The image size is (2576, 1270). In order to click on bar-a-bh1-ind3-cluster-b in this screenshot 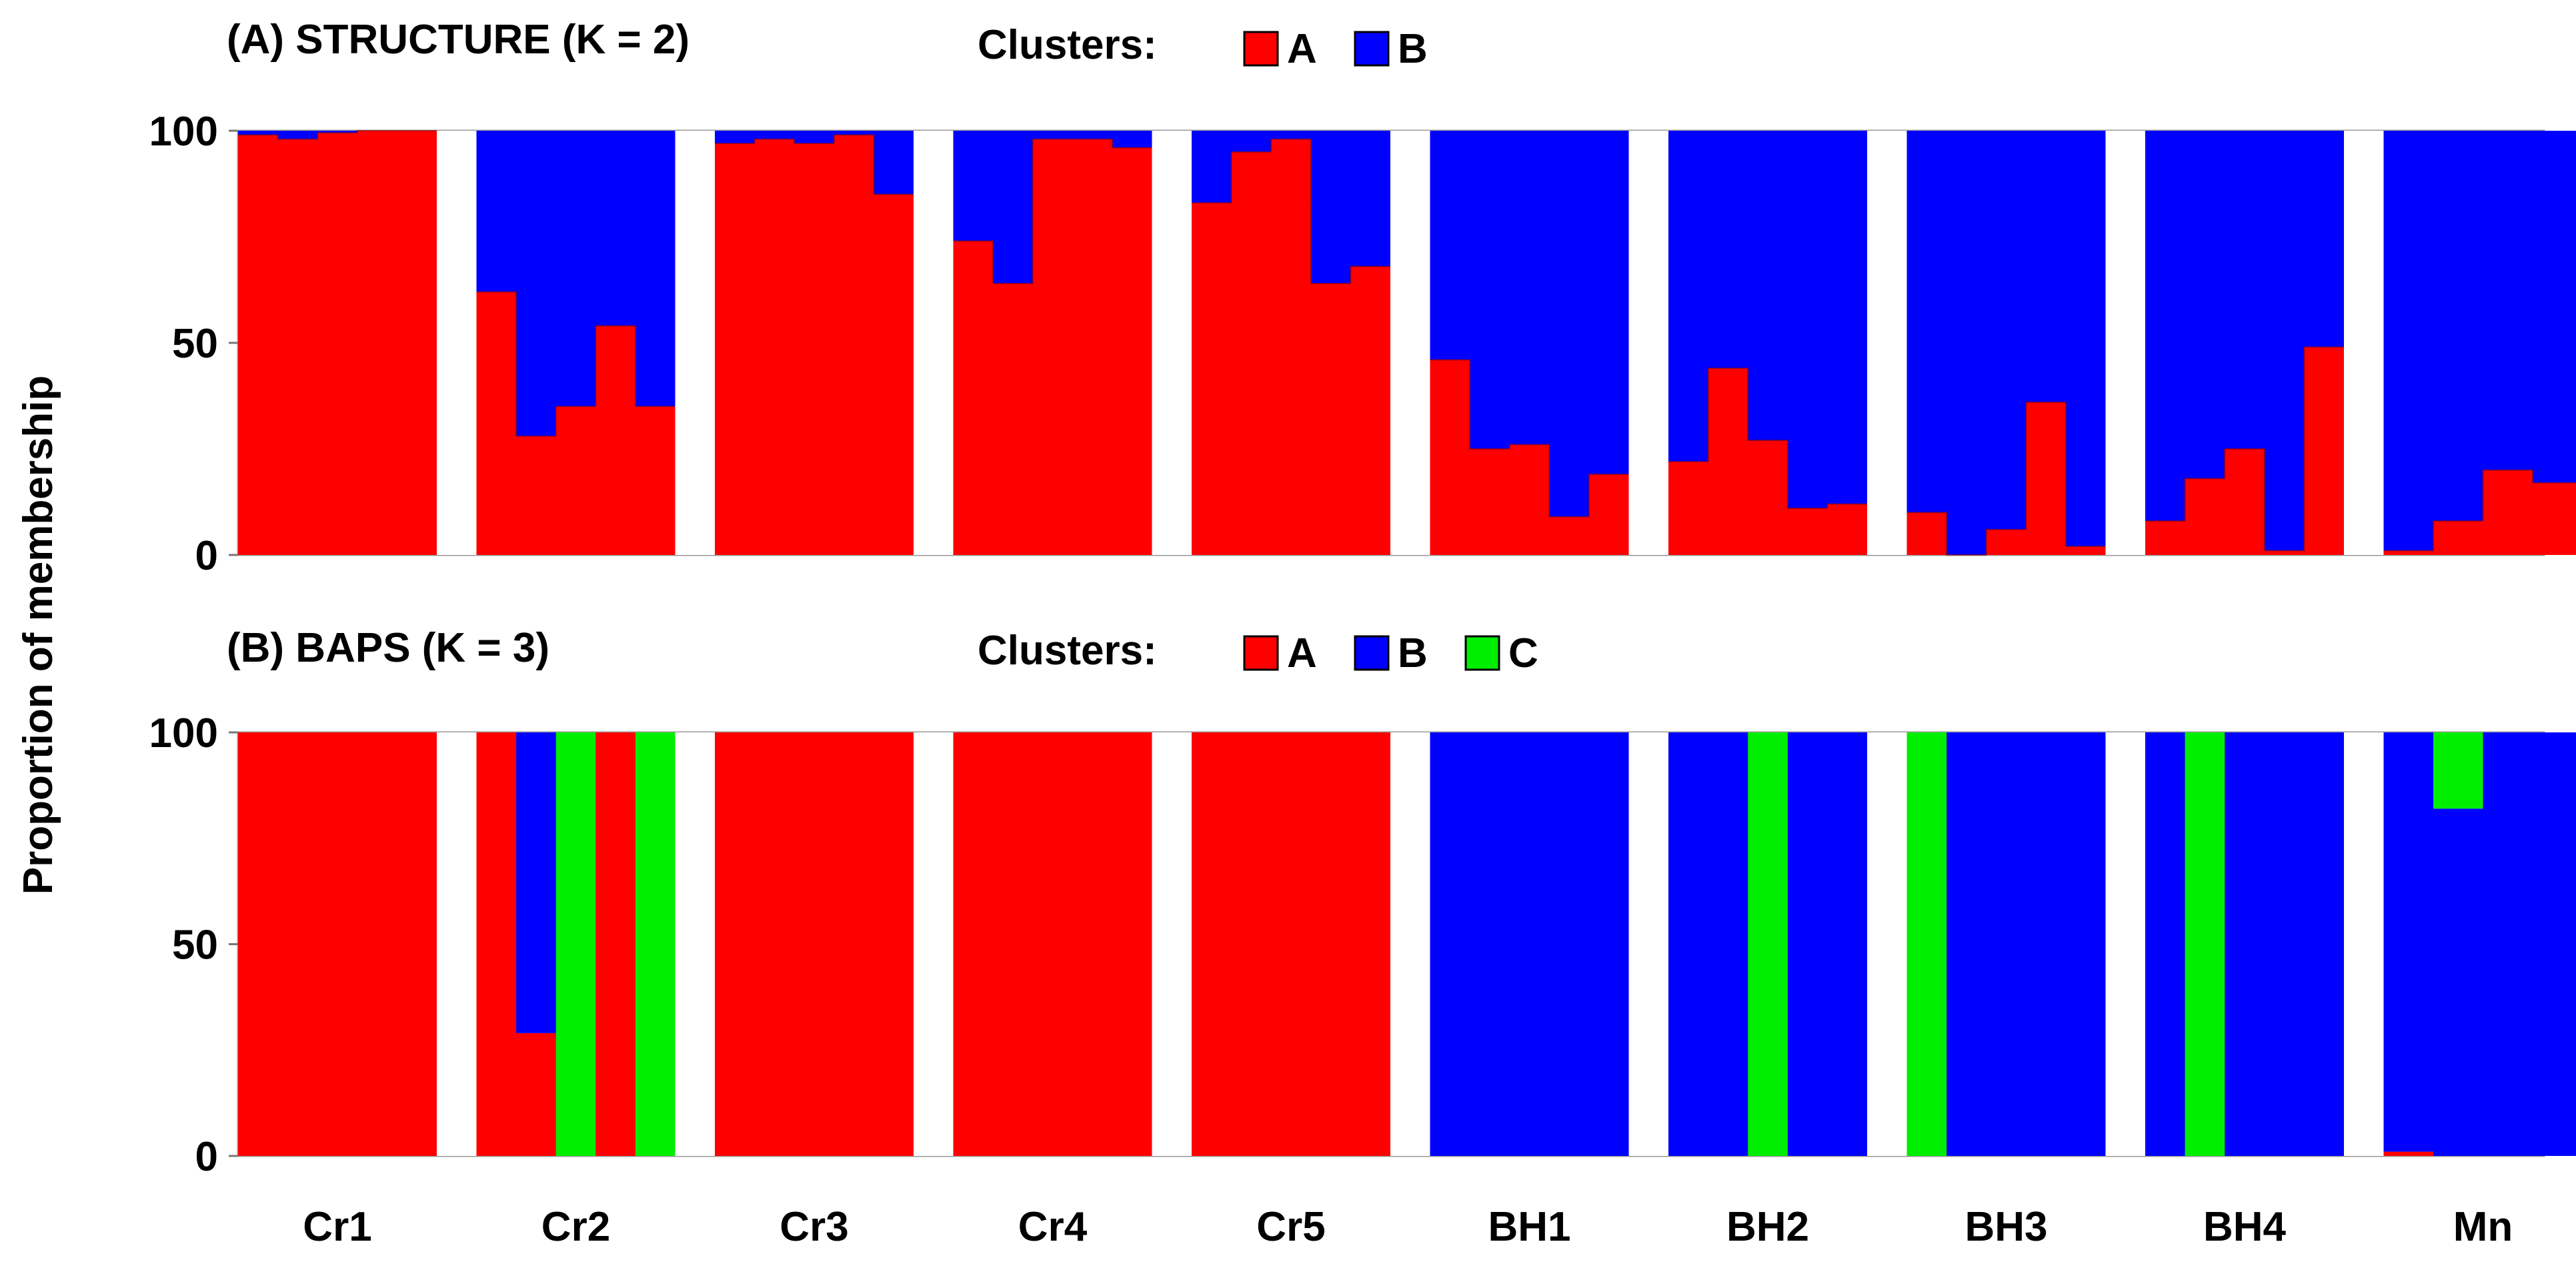, I will do `click(1529, 288)`.